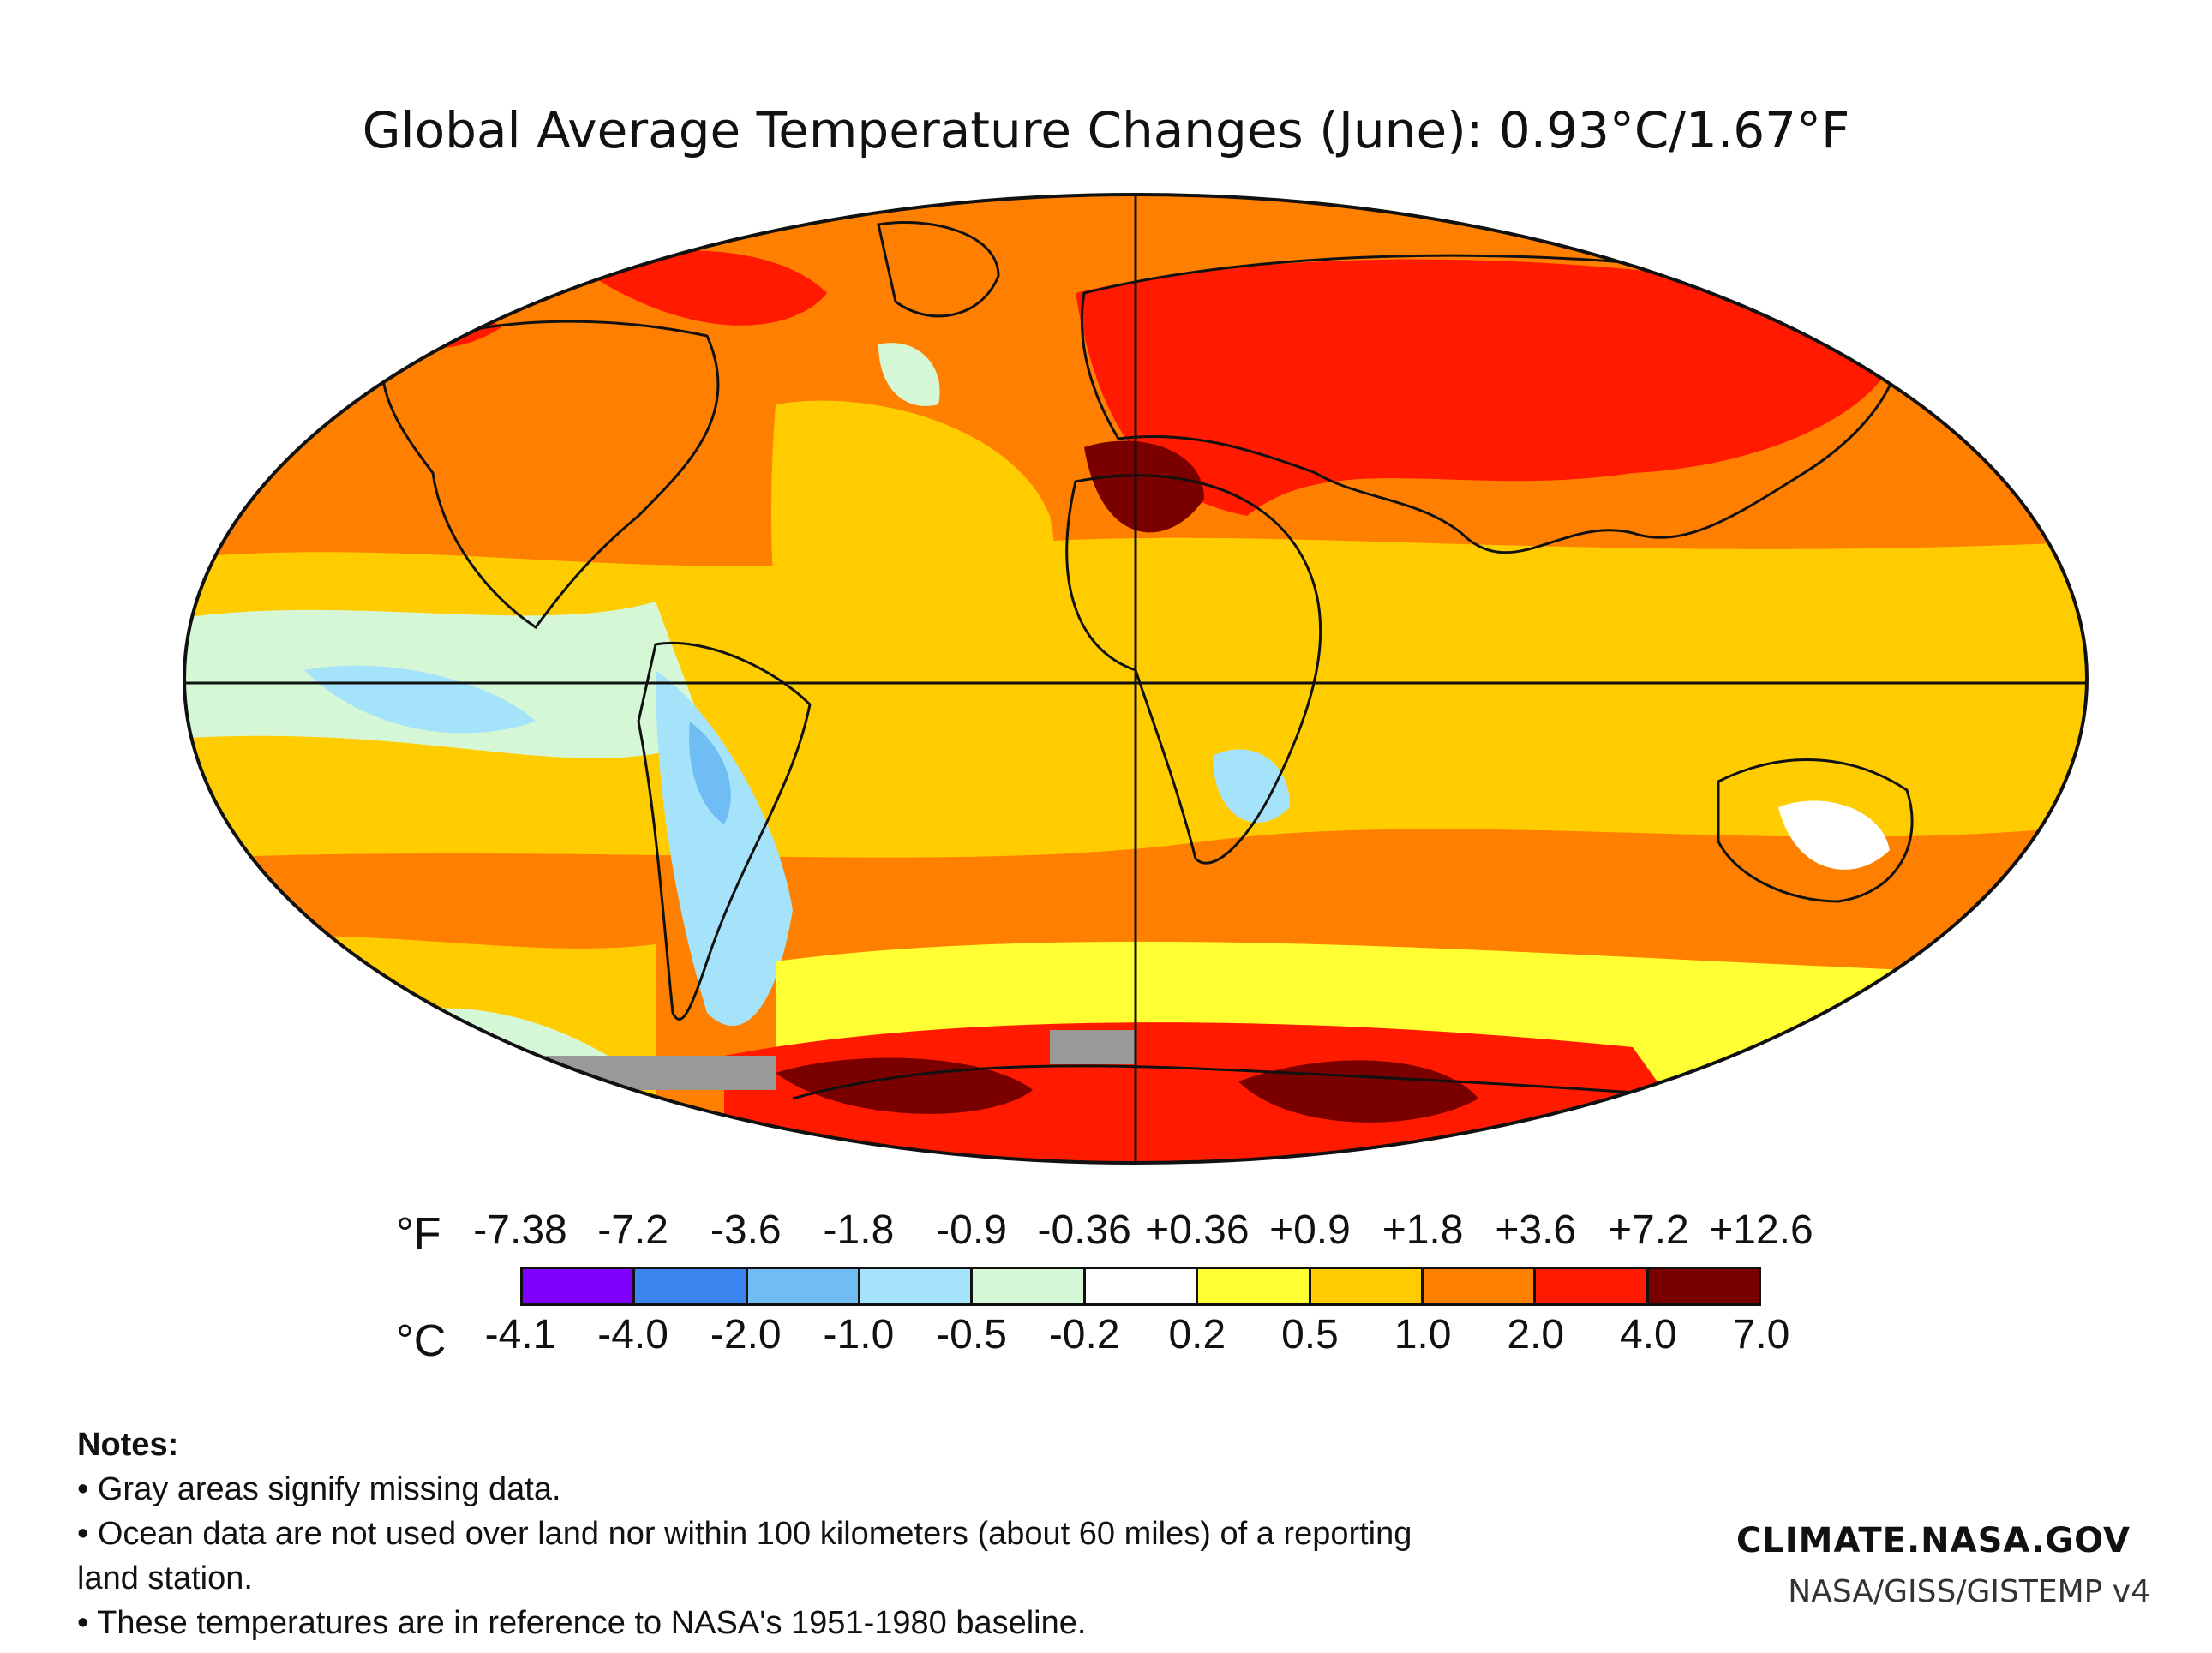 This screenshot has height=1653, width=2212. Describe the element at coordinates (1252, 786) in the screenshot. I see `anomaly-zone-southern-africa-cool` at that location.